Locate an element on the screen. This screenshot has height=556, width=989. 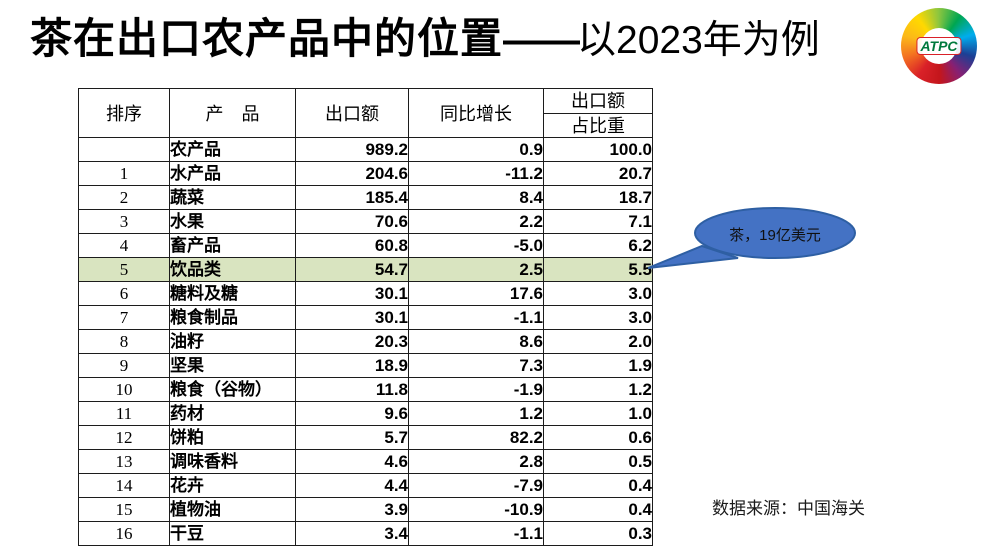
cell-share: 1.2 is located at coordinates (598, 389).